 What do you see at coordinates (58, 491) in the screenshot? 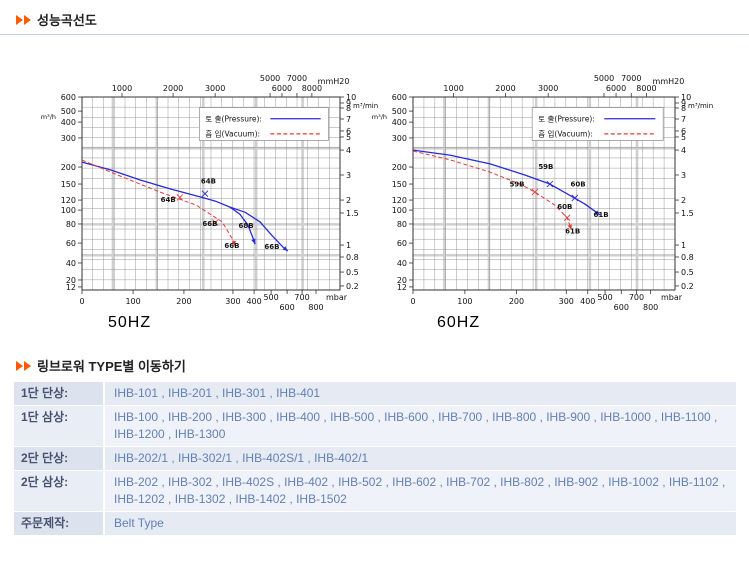
I see `row-label: 2단 삼상:` at bounding box center [58, 491].